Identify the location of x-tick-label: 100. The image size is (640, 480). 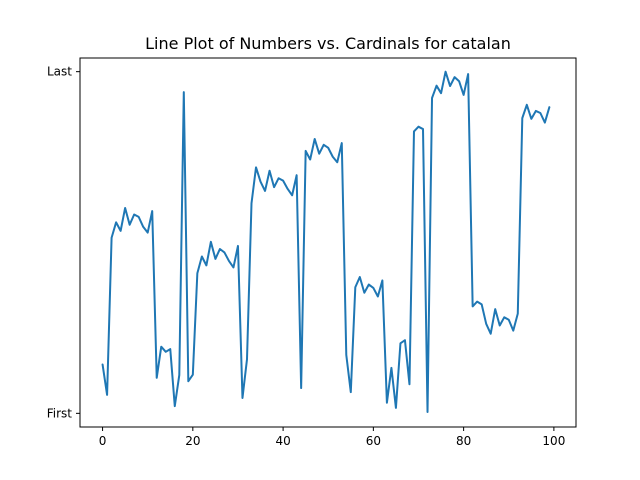
(553, 441).